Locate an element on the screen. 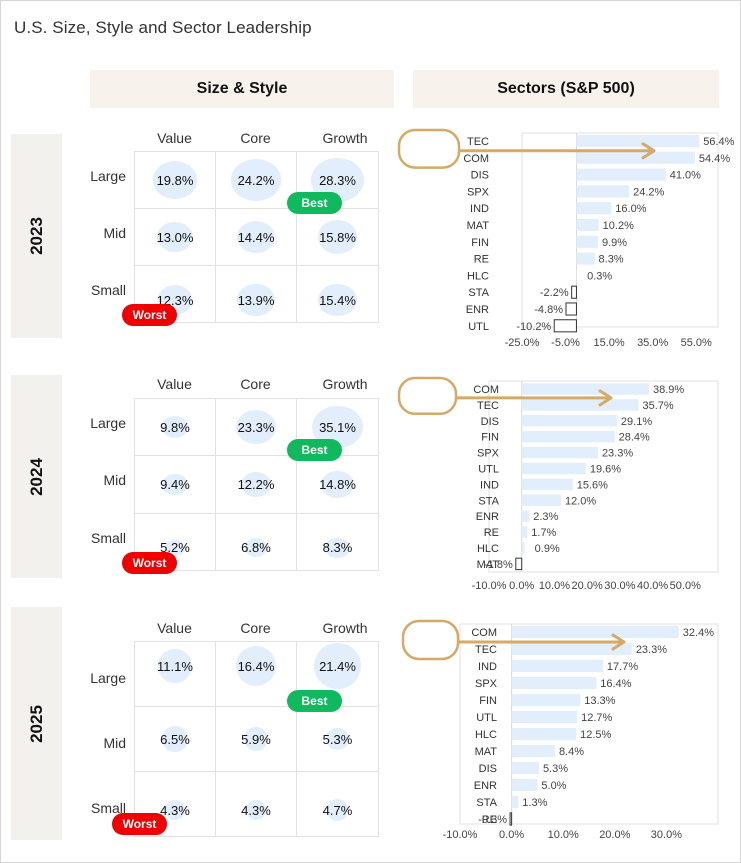 The width and height of the screenshot is (741, 863). grid-cell-large-value: 19.8% is located at coordinates (175, 180).